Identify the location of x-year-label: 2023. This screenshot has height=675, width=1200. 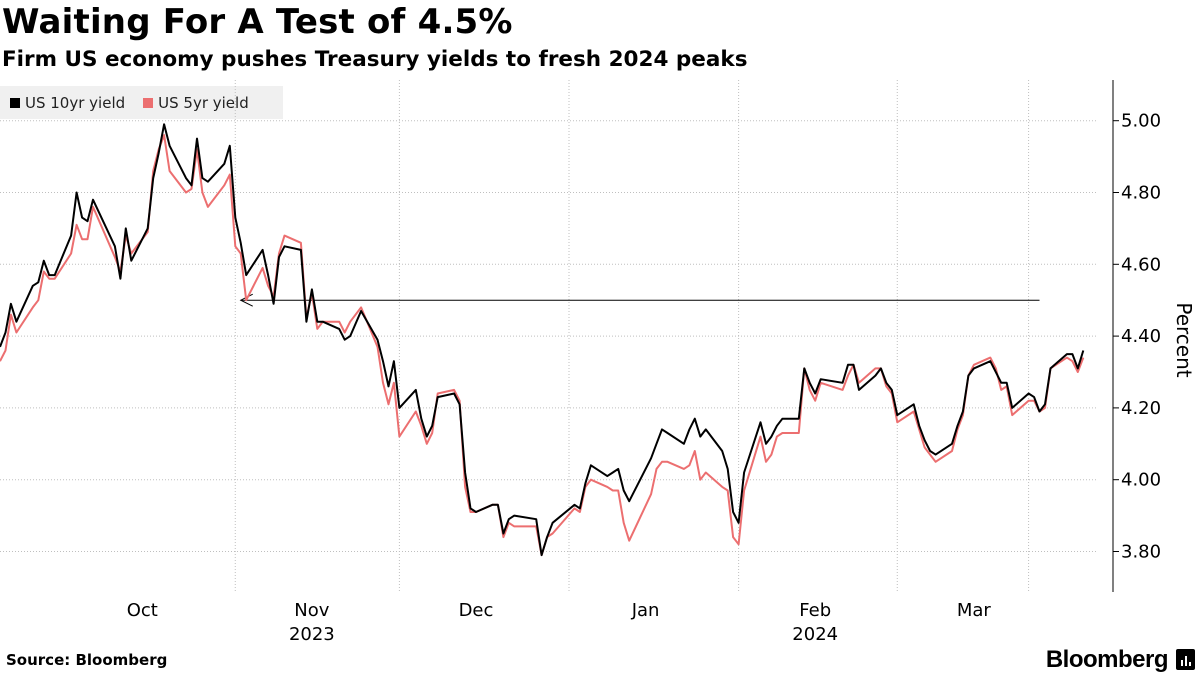
(312, 634).